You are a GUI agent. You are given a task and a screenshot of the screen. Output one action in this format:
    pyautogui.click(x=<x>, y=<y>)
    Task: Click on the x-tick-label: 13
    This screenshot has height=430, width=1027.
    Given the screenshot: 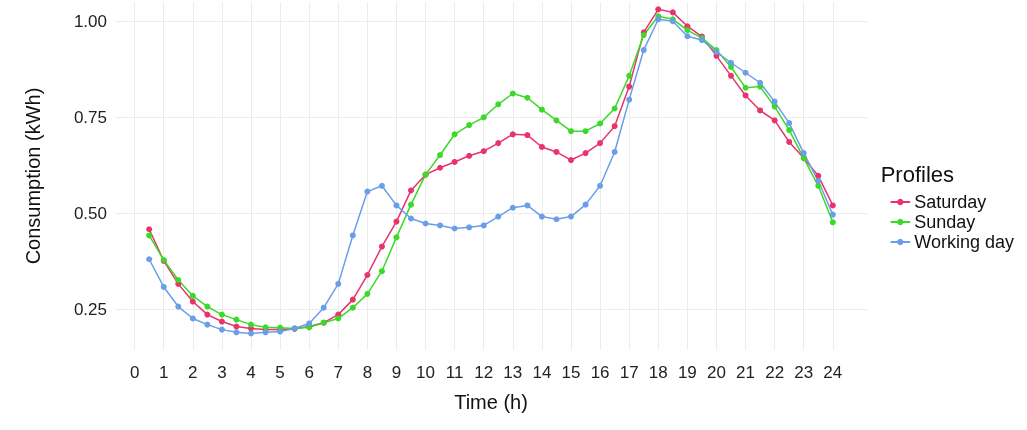 What is the action you would take?
    pyautogui.click(x=513, y=372)
    